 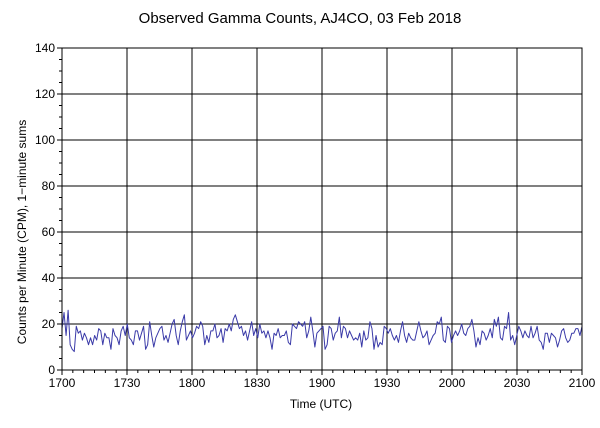 What do you see at coordinates (49, 232) in the screenshot?
I see `y-tick-label: 60` at bounding box center [49, 232].